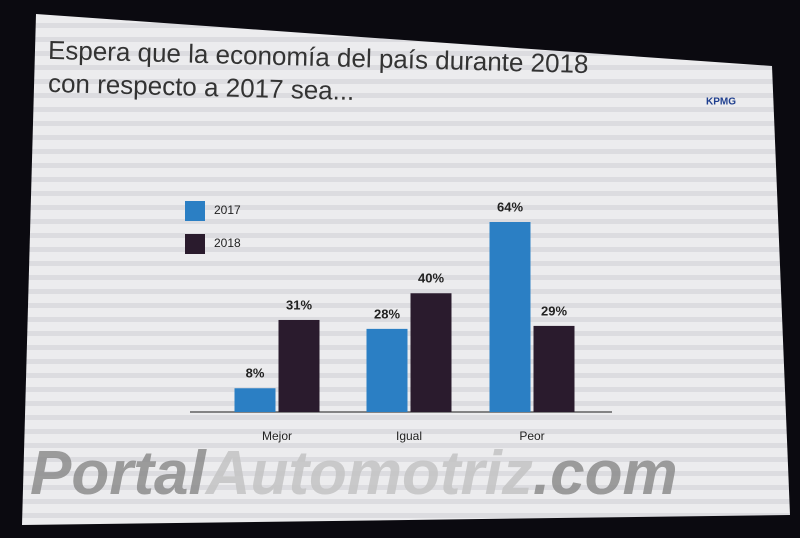 The image size is (800, 538). I want to click on value-label: 40%, so click(431, 278).